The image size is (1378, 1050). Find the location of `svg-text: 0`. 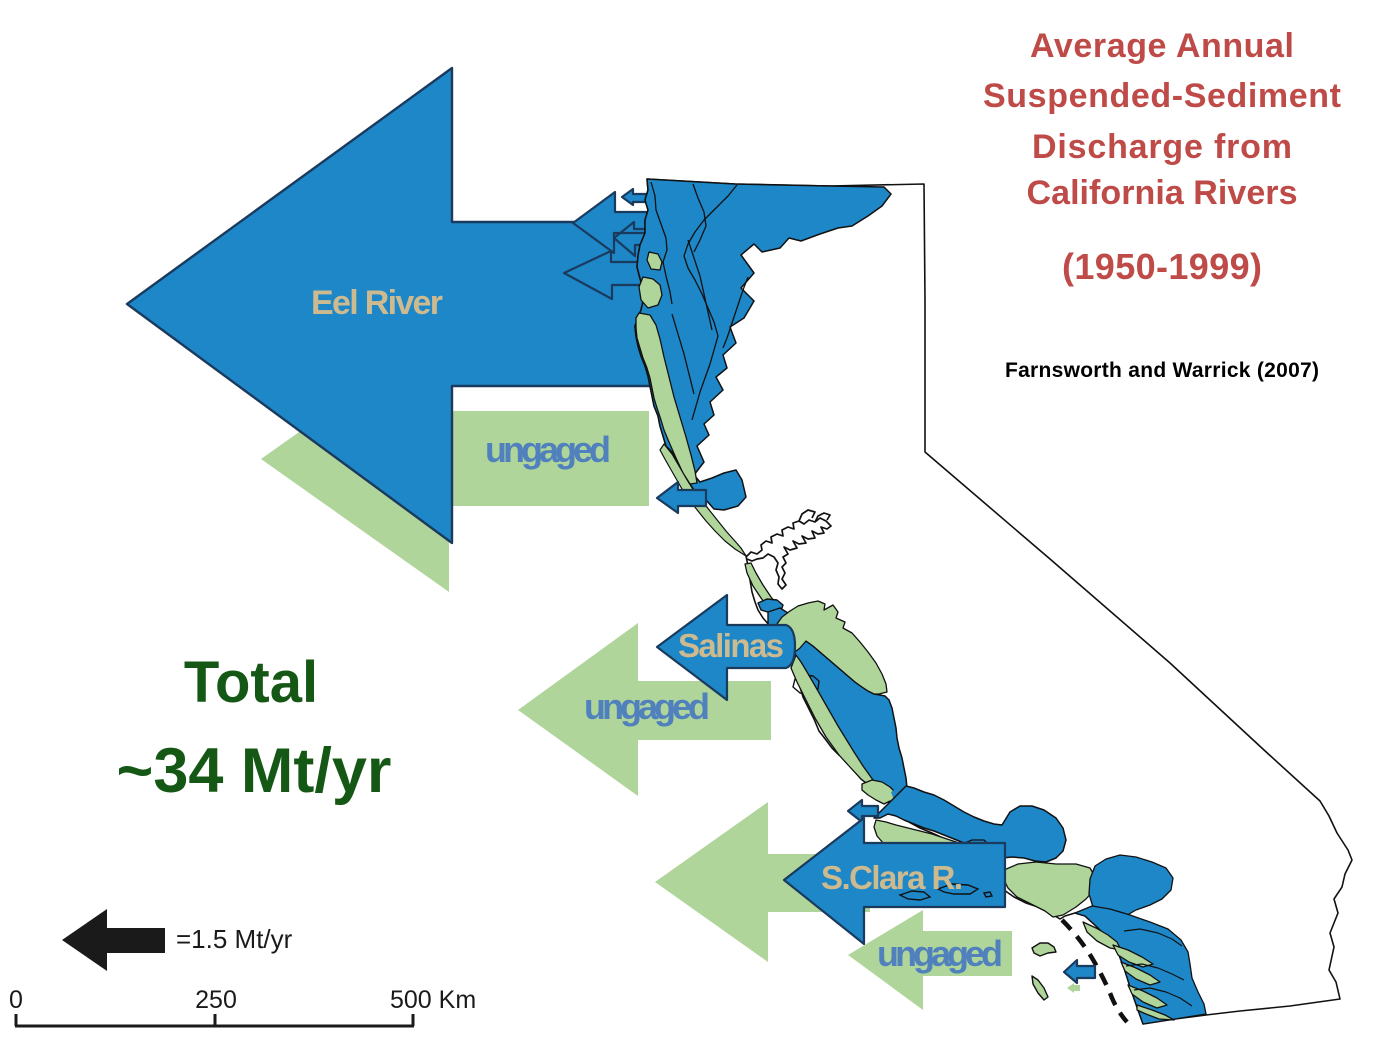

svg-text: 0 is located at coordinates (16, 1000).